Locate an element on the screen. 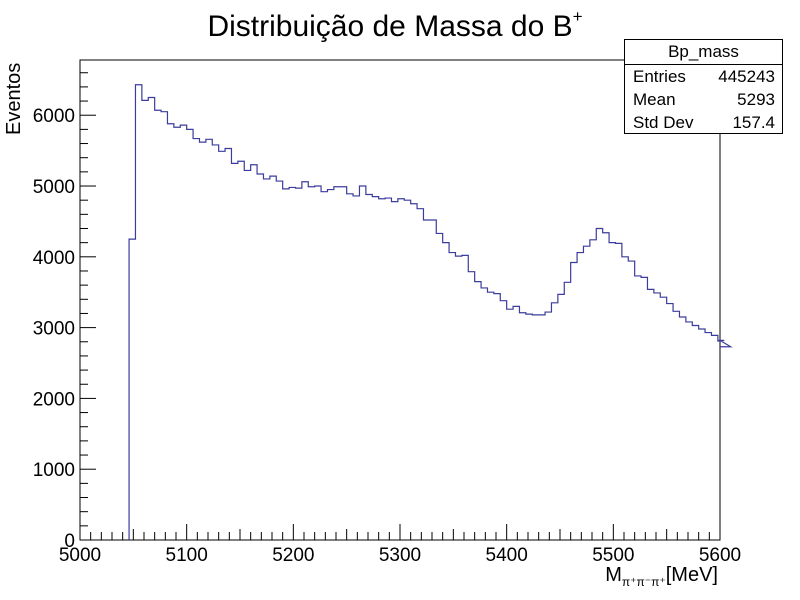 This screenshot has height=600, width=800. stats-row-entries: Entries 445243 is located at coordinates (703, 76).